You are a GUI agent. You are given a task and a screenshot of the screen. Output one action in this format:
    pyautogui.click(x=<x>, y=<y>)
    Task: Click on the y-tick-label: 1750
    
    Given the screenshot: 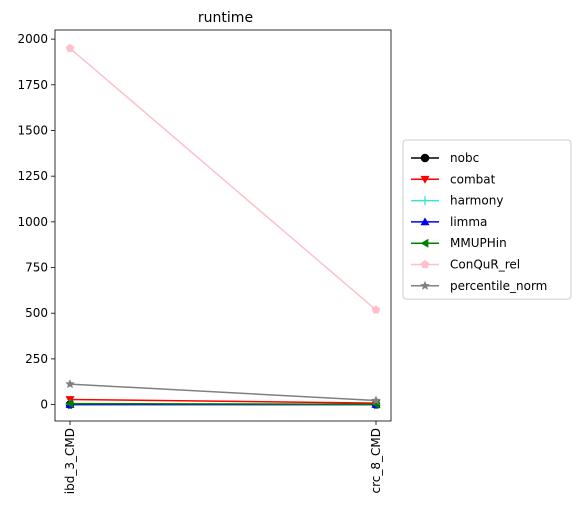 What is the action you would take?
    pyautogui.click(x=32, y=85)
    